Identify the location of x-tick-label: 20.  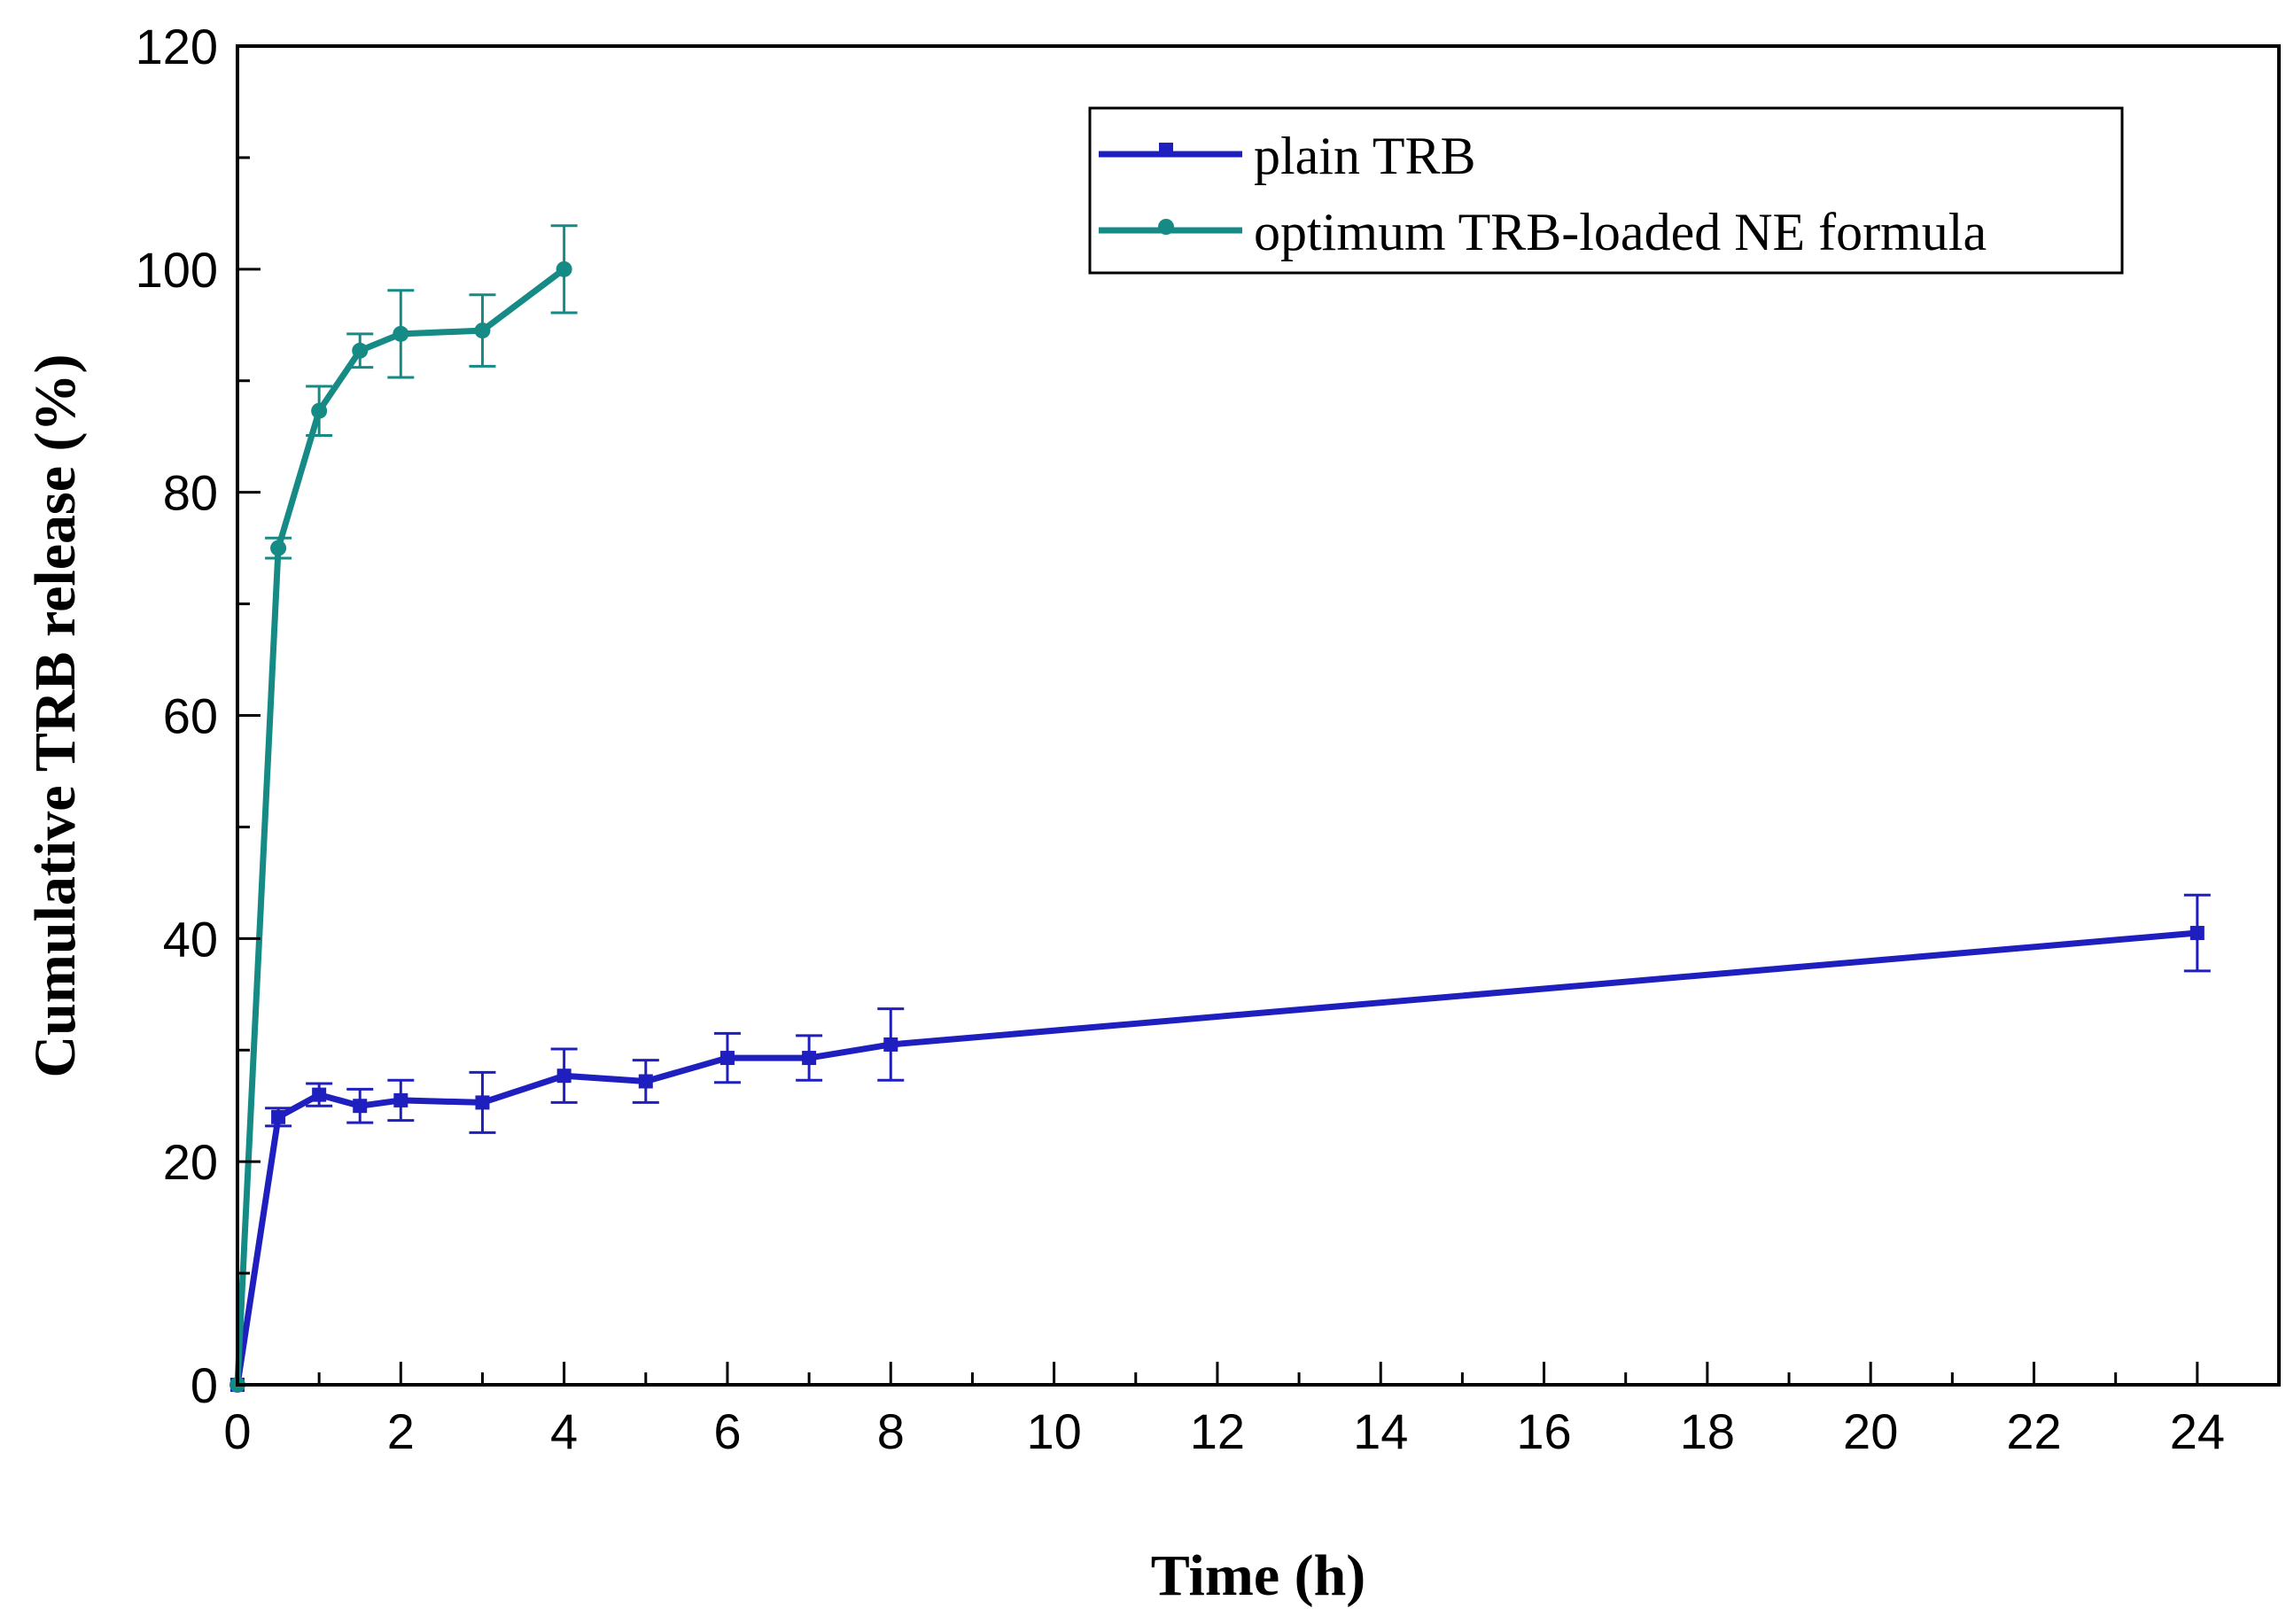
(1871, 1431).